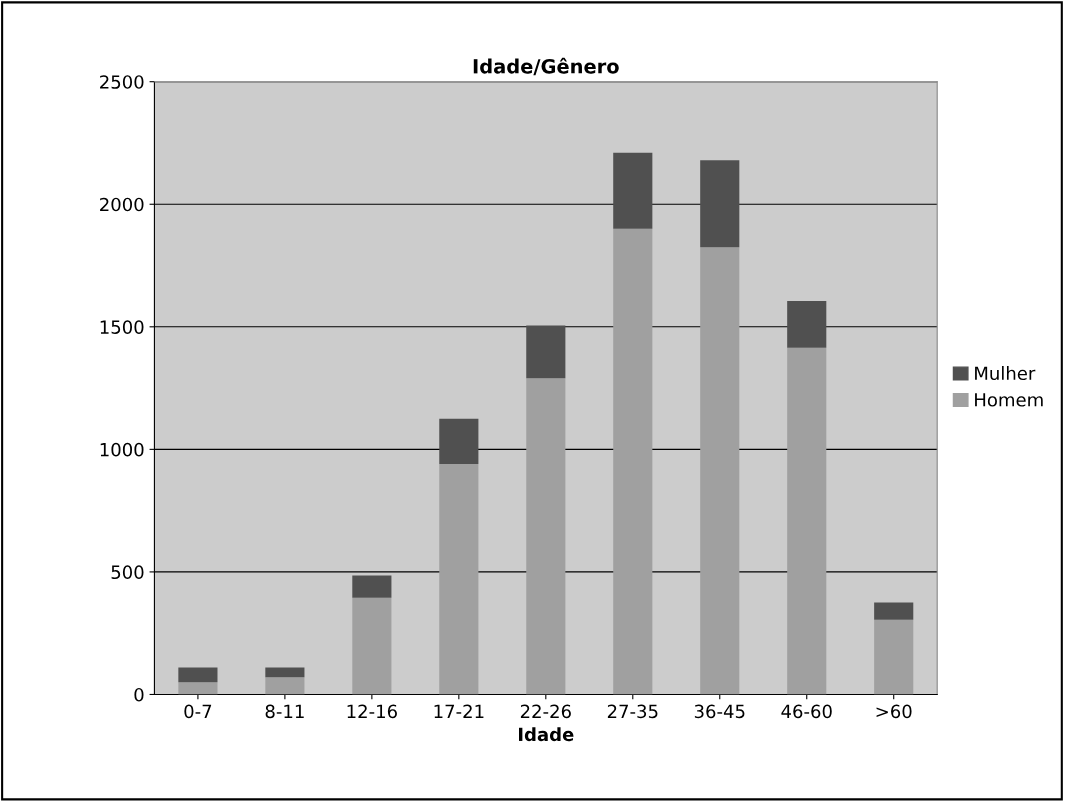 This screenshot has height=801, width=1065. I want to click on x-tick-label: 8-11, so click(284, 711).